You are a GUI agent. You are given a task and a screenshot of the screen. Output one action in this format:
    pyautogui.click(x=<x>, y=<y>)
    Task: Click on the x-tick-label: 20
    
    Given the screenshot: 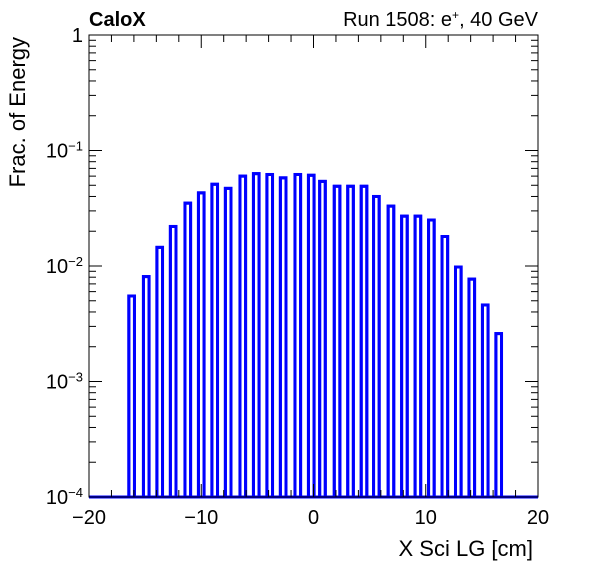 What is the action you would take?
    pyautogui.click(x=538, y=518)
    